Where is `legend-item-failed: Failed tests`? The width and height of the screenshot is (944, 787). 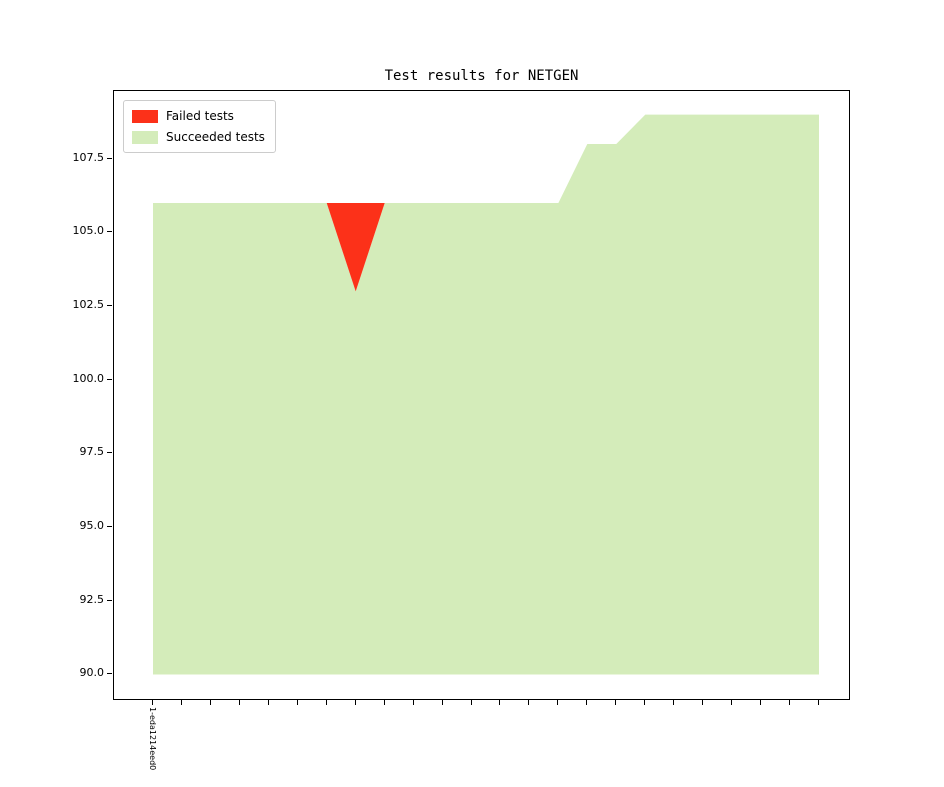 legend-item-failed: Failed tests is located at coordinates (198, 116).